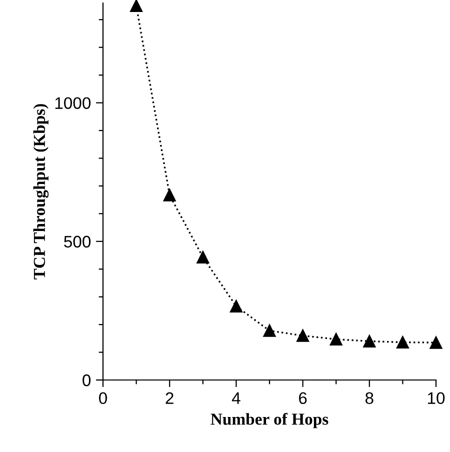  What do you see at coordinates (77, 242) in the screenshot?
I see `y-tick-label: 500` at bounding box center [77, 242].